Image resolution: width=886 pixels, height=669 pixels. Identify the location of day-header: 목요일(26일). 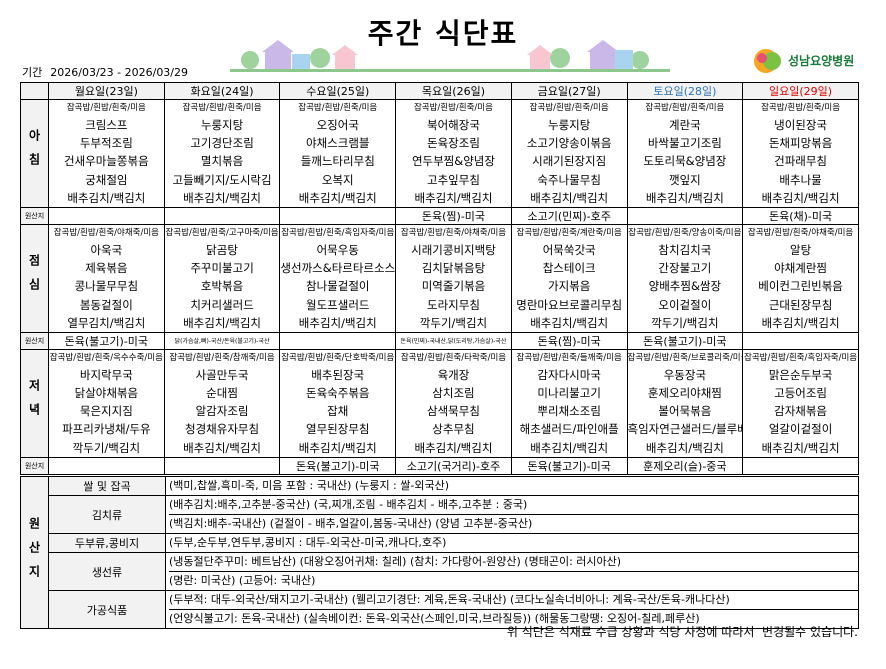
(453, 91).